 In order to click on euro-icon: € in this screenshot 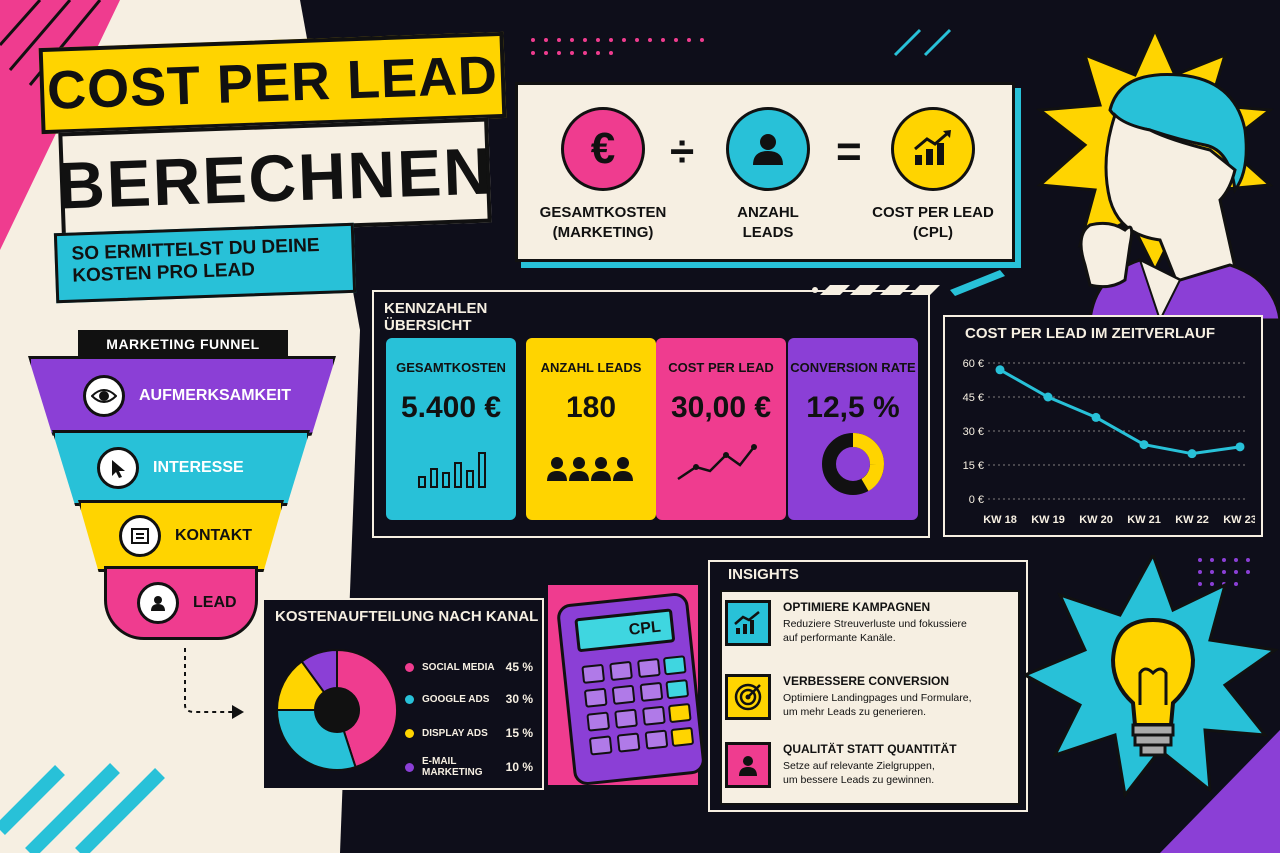, I will do `click(603, 149)`.